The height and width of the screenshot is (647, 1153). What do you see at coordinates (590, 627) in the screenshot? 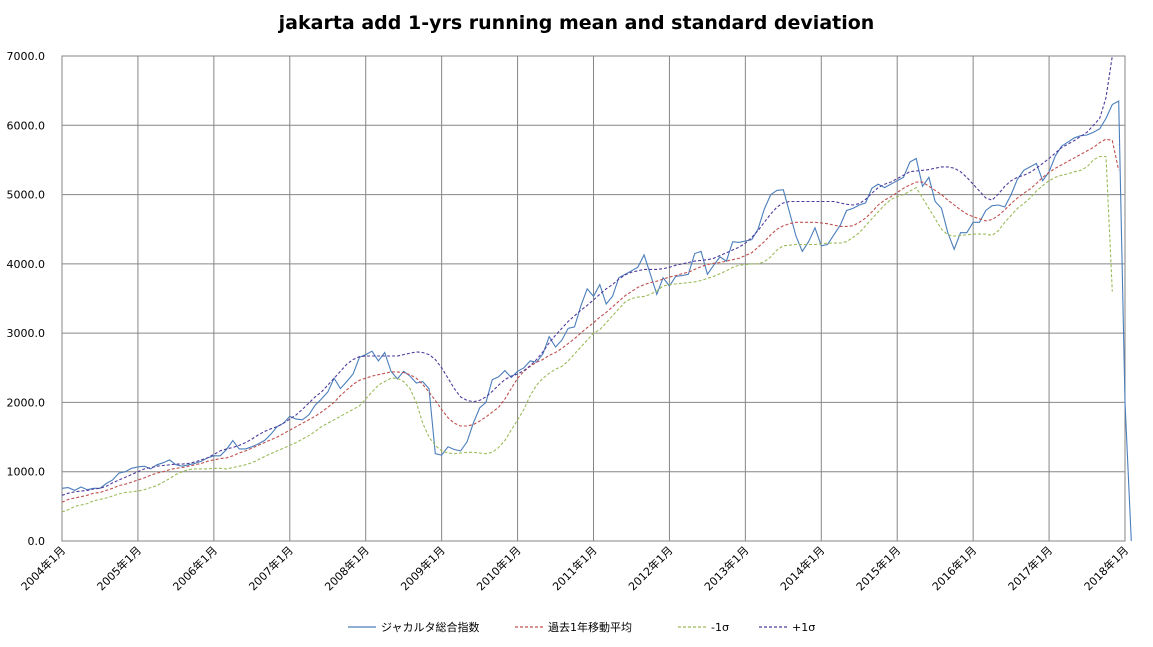
I see `legend-label-2: 過去1年移動平均` at bounding box center [590, 627].